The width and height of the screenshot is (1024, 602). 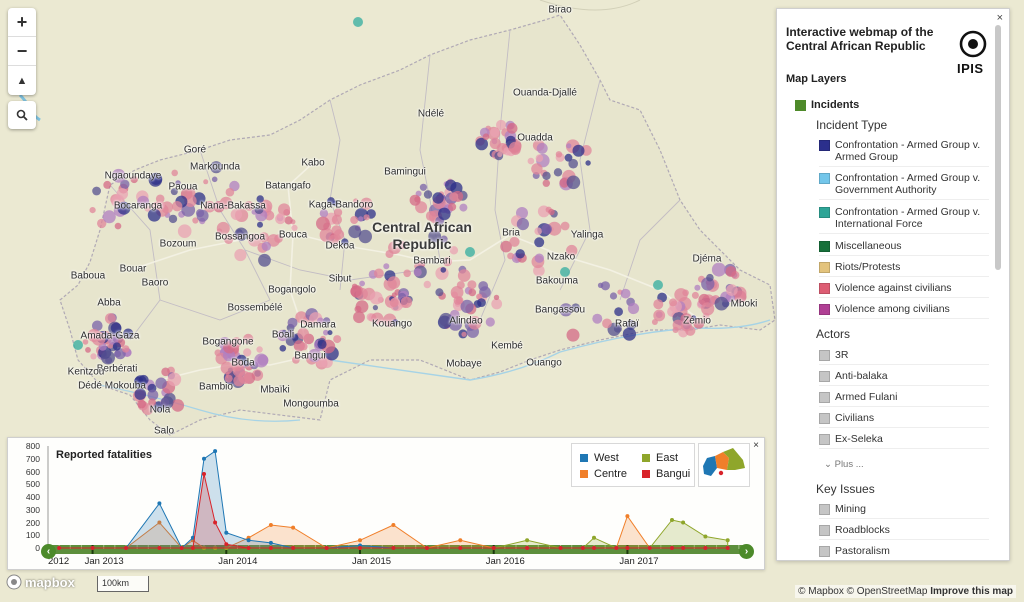 I want to click on actor-row: Armed Fulani, so click(x=904, y=399).